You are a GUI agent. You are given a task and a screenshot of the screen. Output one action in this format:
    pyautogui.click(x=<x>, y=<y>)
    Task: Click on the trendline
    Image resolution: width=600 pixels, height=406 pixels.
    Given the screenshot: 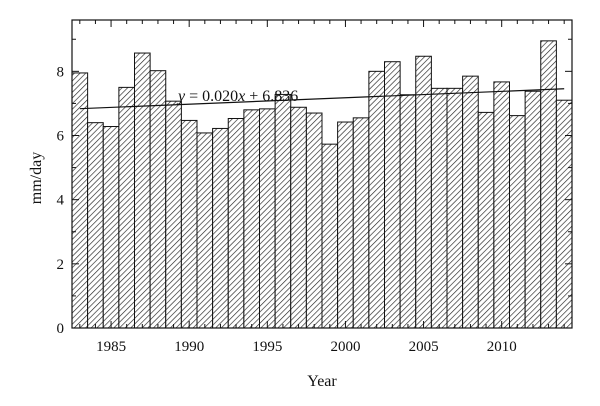 What is the action you would take?
    pyautogui.click(x=322, y=99)
    